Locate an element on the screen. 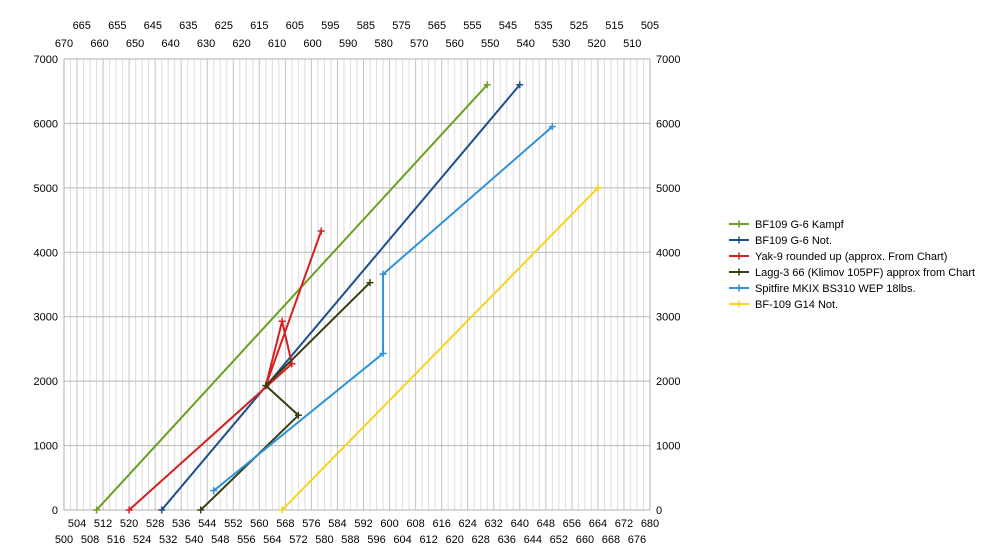  x-top-tick-label: 585 is located at coordinates (366, 26).